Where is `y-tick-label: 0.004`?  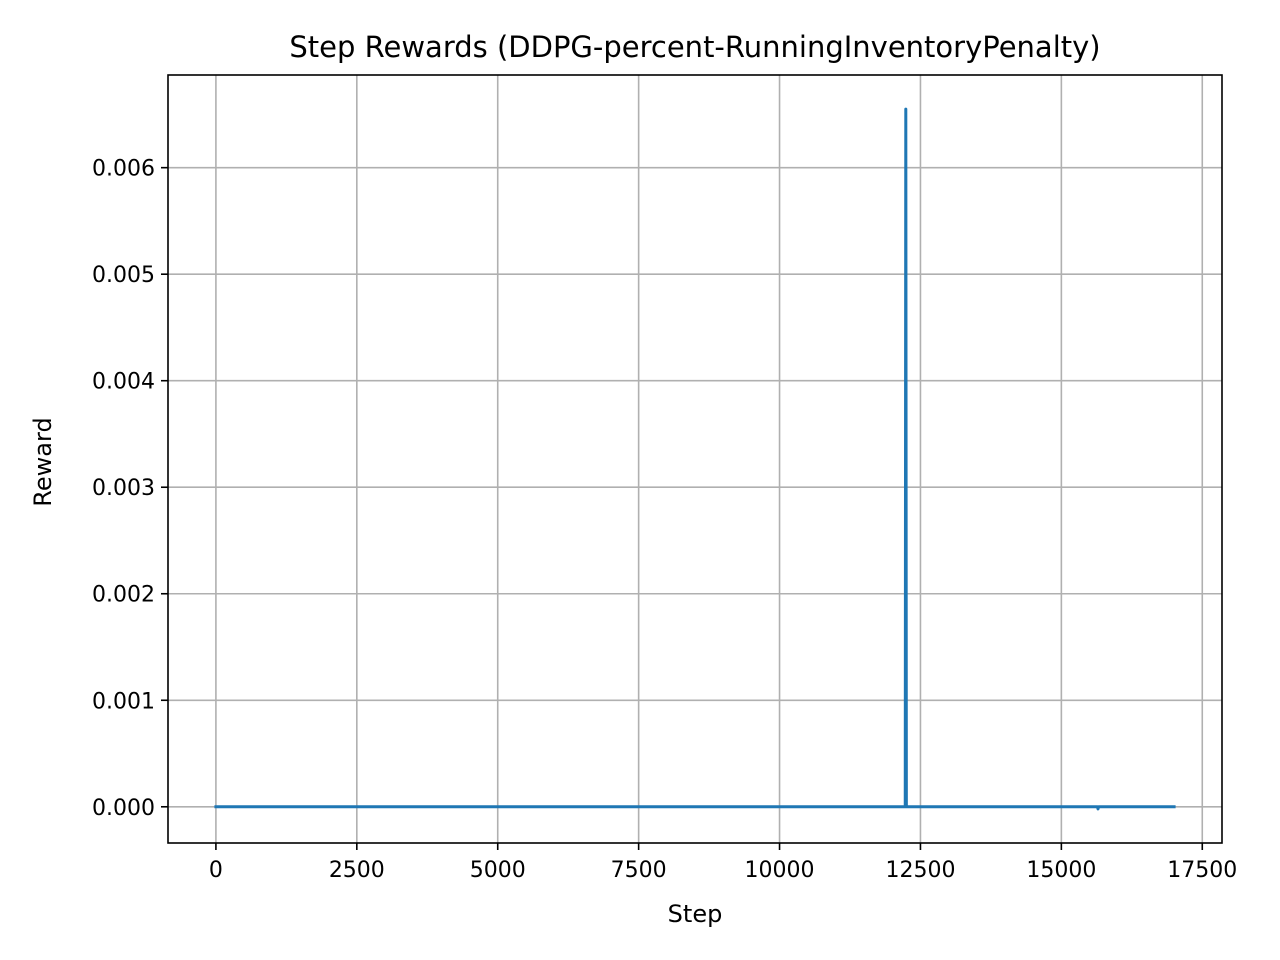
y-tick-label: 0.004 is located at coordinates (123, 382).